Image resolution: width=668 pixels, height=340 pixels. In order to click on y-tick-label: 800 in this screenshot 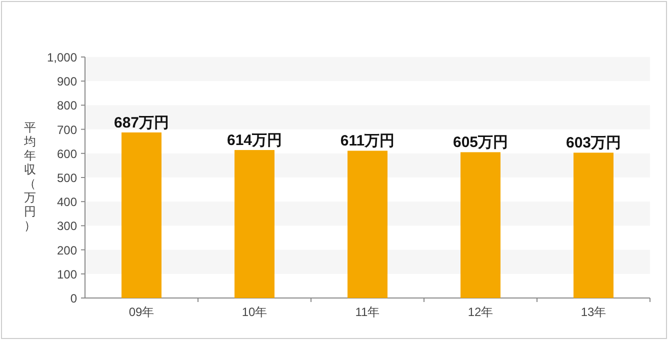, I will do `click(67, 105)`.